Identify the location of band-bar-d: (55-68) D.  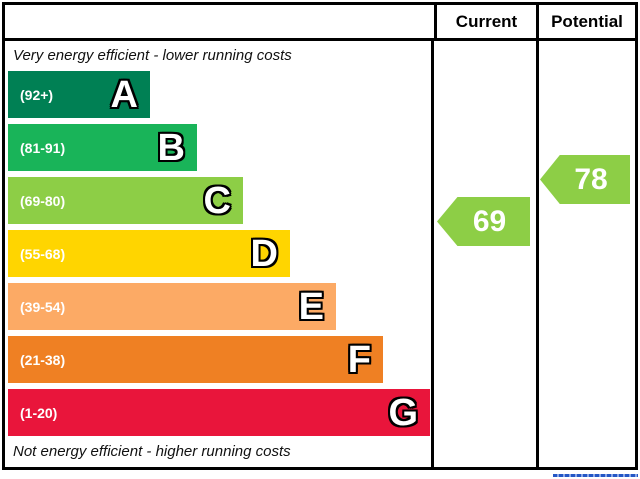
(149, 253).